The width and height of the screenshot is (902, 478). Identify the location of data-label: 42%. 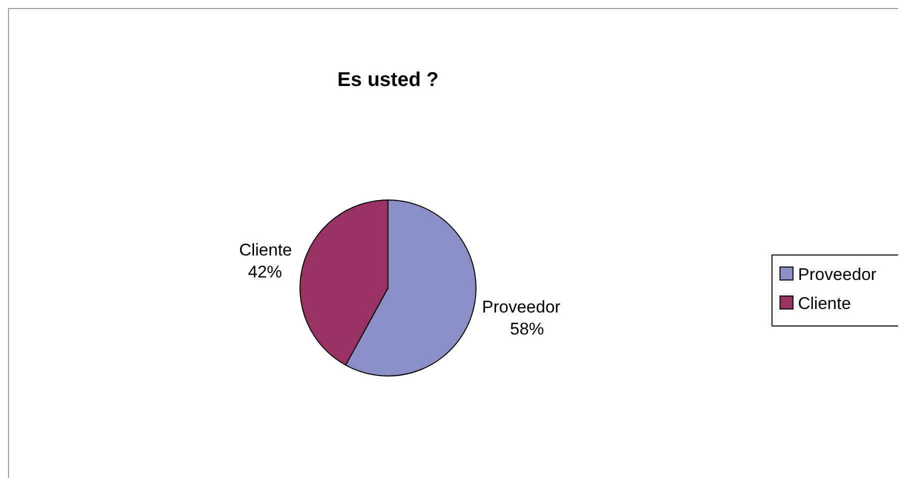
(265, 272).